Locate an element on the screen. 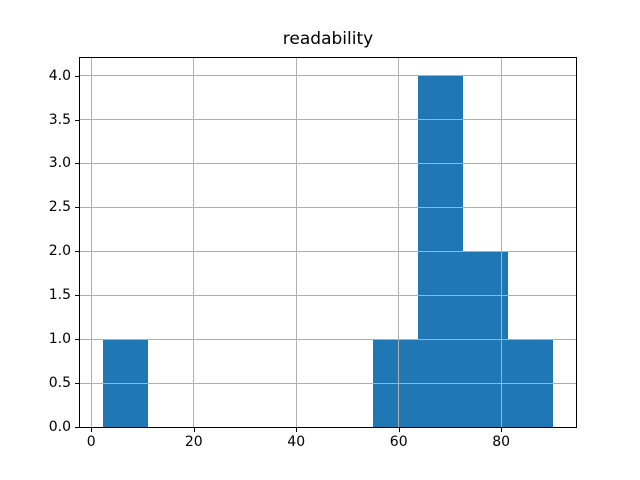  y-tick-label: 3.0 is located at coordinates (59, 163).